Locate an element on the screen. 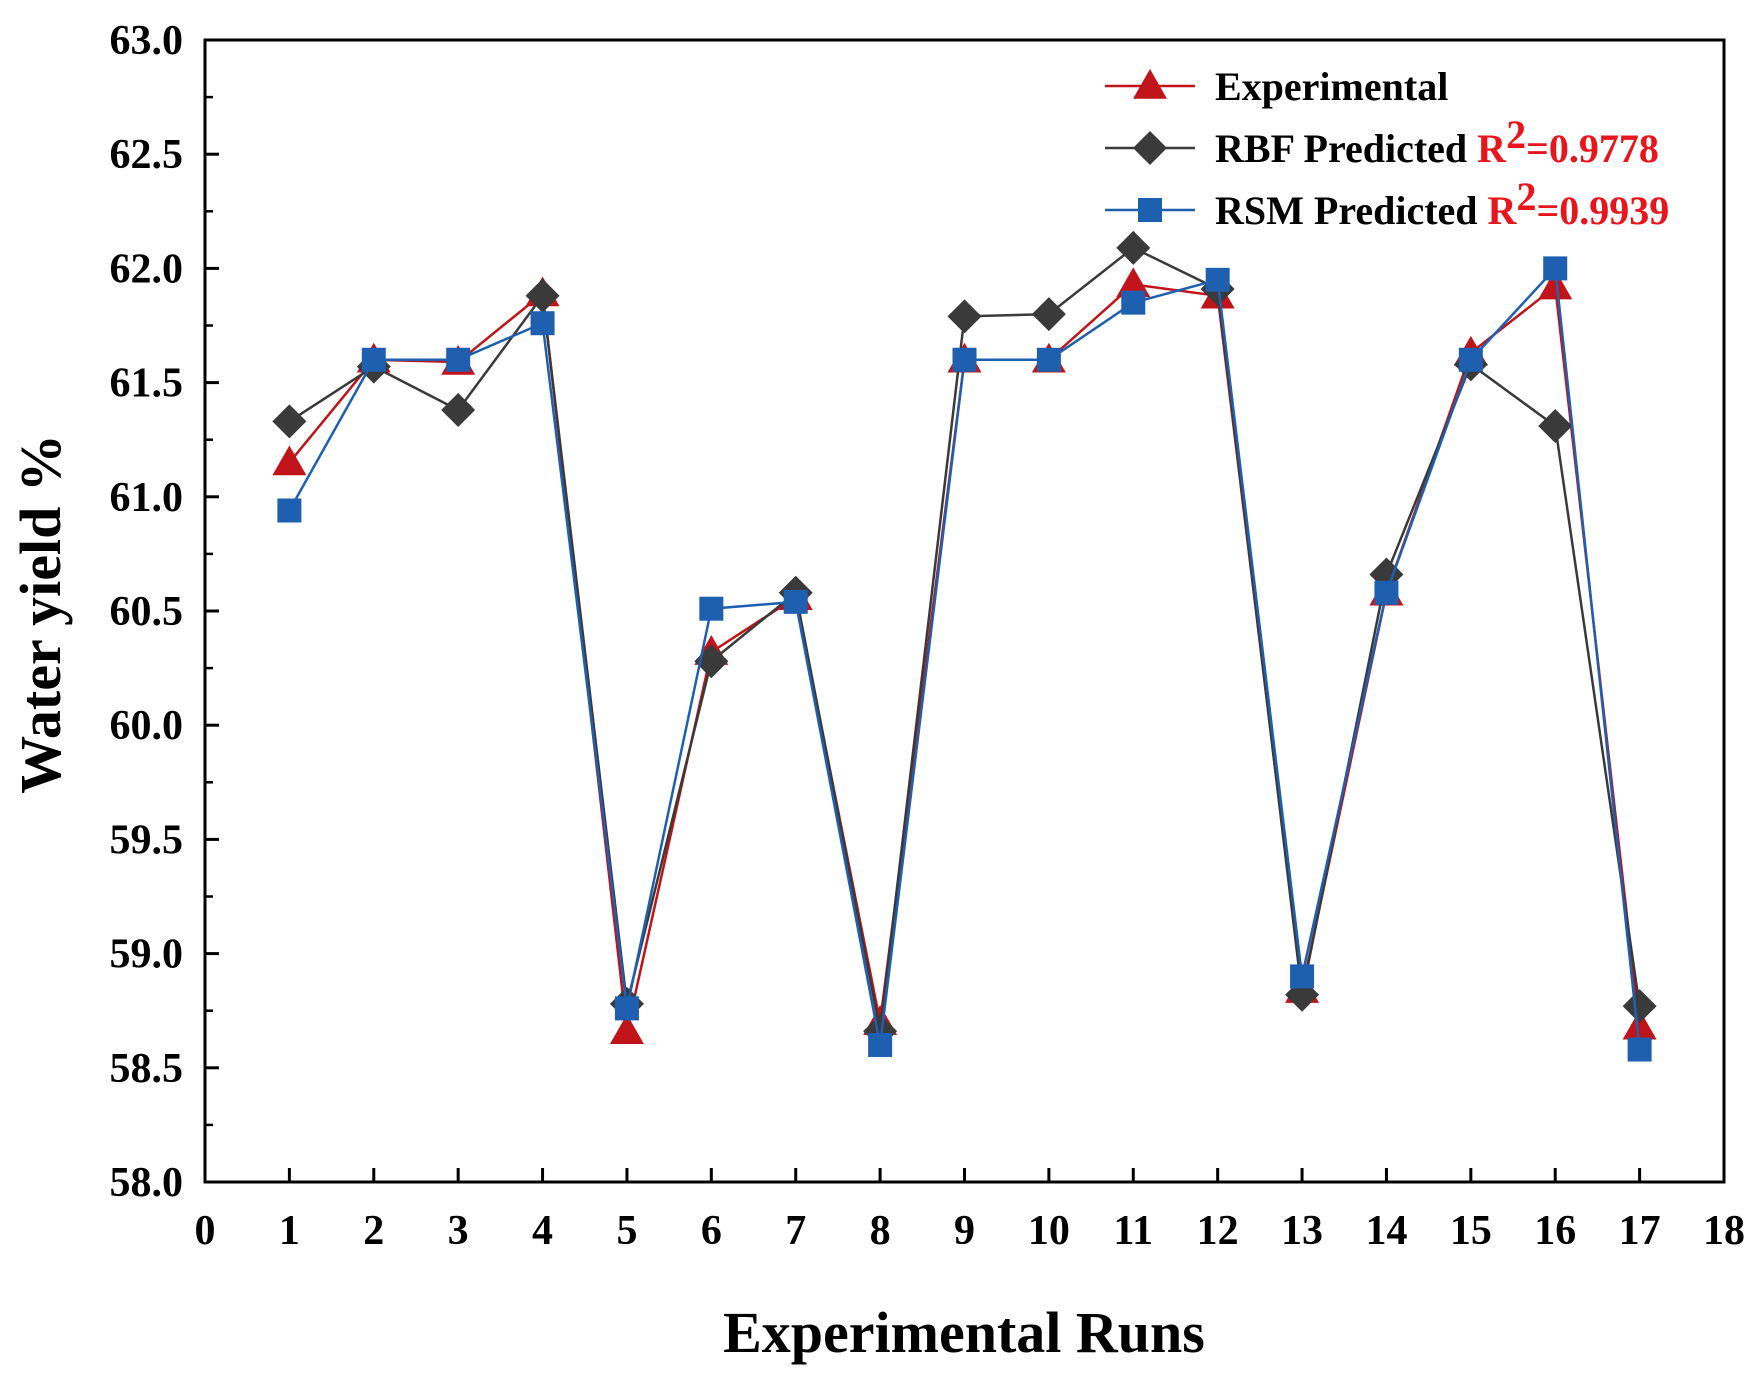 The height and width of the screenshot is (1376, 1762). x-tick-label: 12 is located at coordinates (1218, 1231).